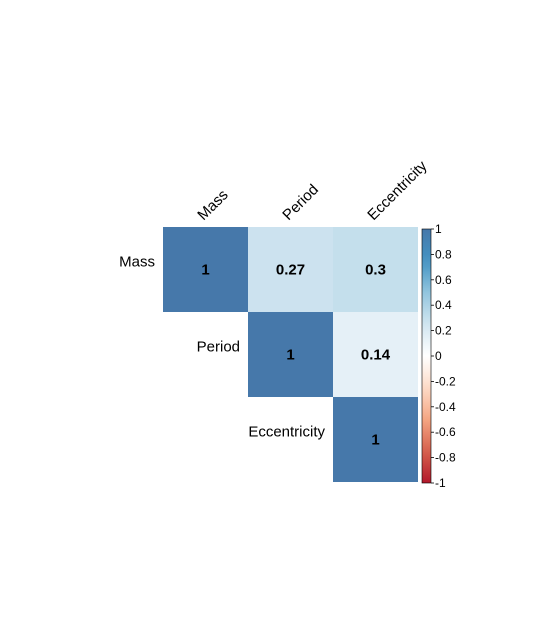  Describe the element at coordinates (397, 190) in the screenshot. I see `column-label-eccentricity: Eccentricity` at that location.